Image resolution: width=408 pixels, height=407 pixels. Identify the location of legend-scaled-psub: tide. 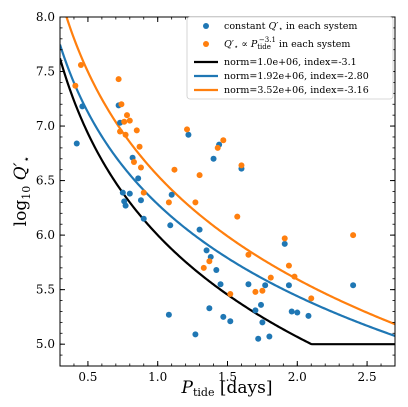
(264, 47).